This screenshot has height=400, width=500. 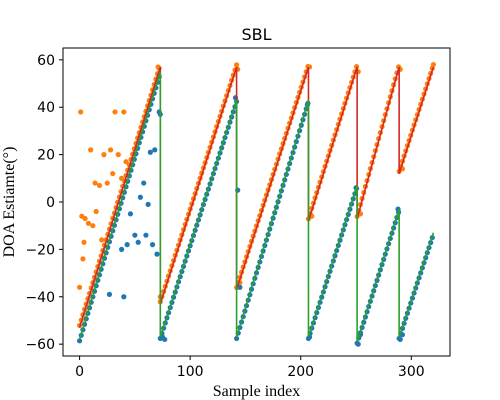 What do you see at coordinates (40, 298) in the screenshot?
I see `y-tick-label: −40` at bounding box center [40, 298].